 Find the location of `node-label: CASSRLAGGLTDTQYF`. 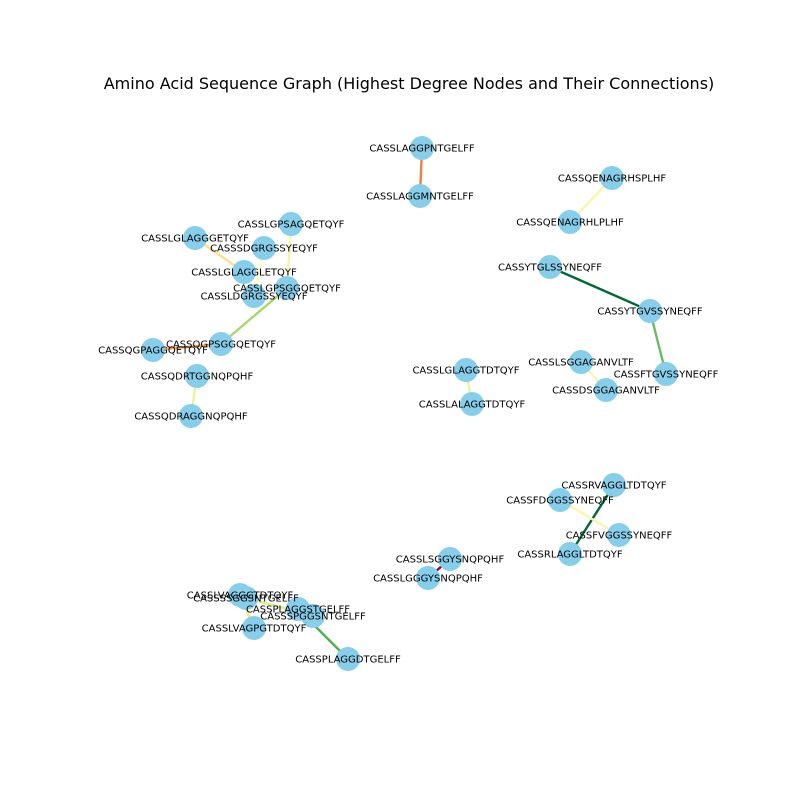

node-label: CASSRLAGGLTDTQYF is located at coordinates (570, 555).